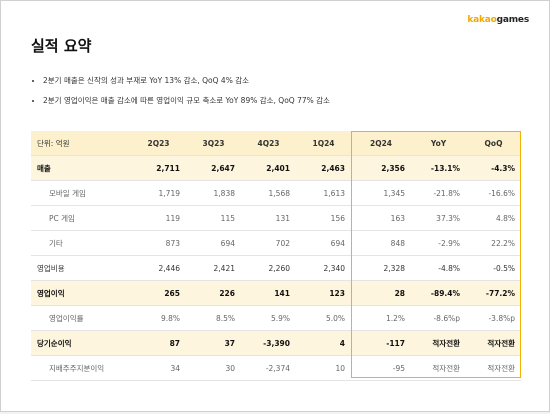  I want to click on value-cell: 8.5%, so click(213, 318).